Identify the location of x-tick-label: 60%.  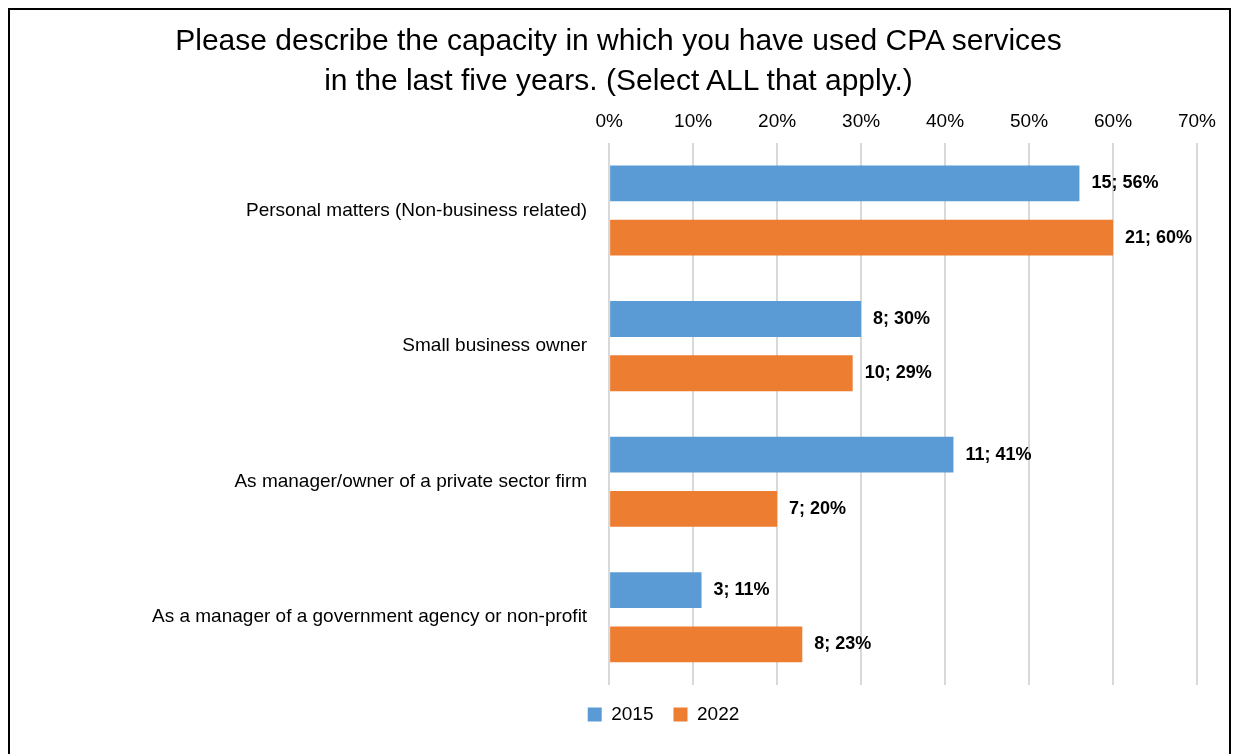
(1113, 120).